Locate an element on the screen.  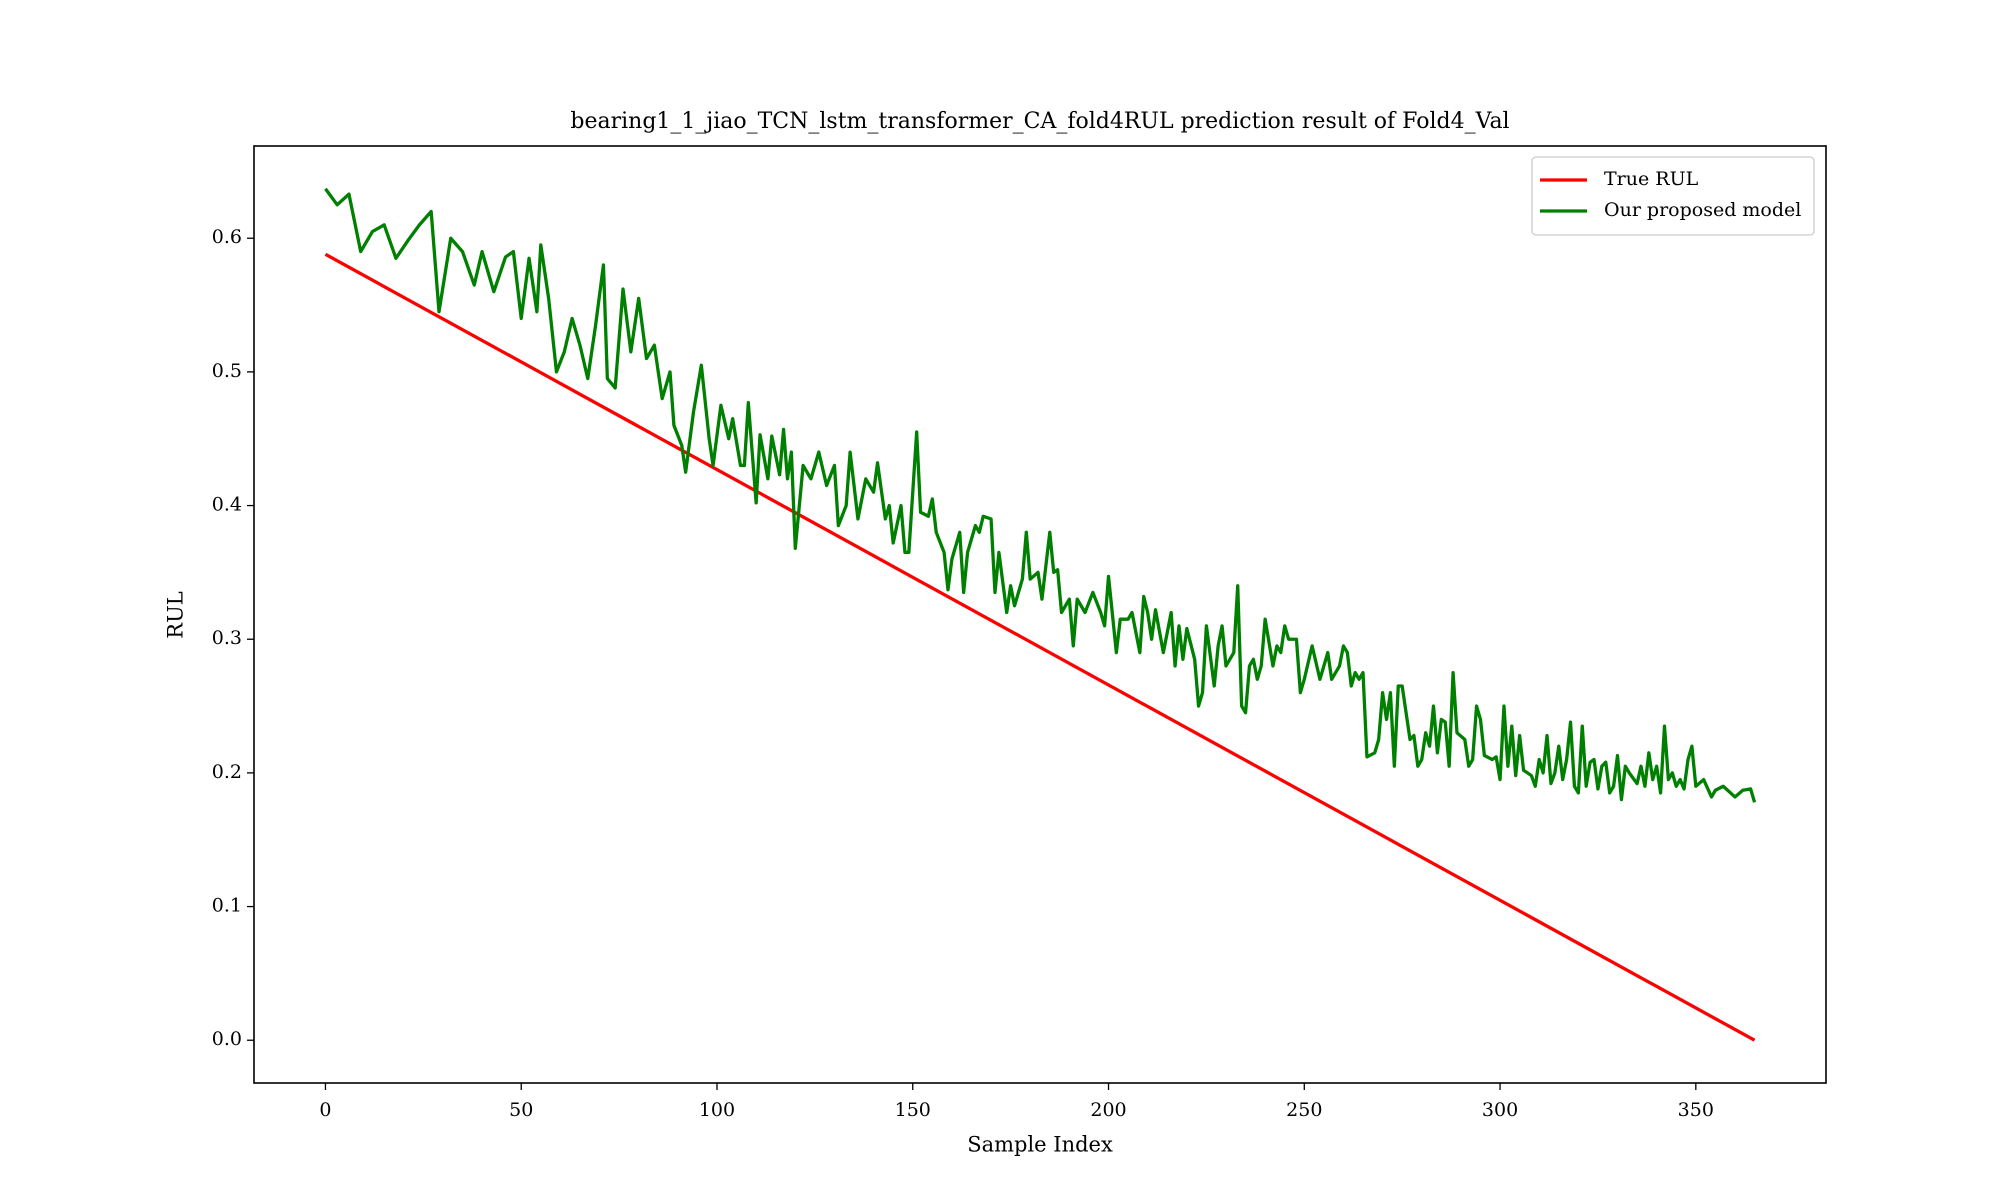
legend-label: True RUL is located at coordinates (1651, 179).